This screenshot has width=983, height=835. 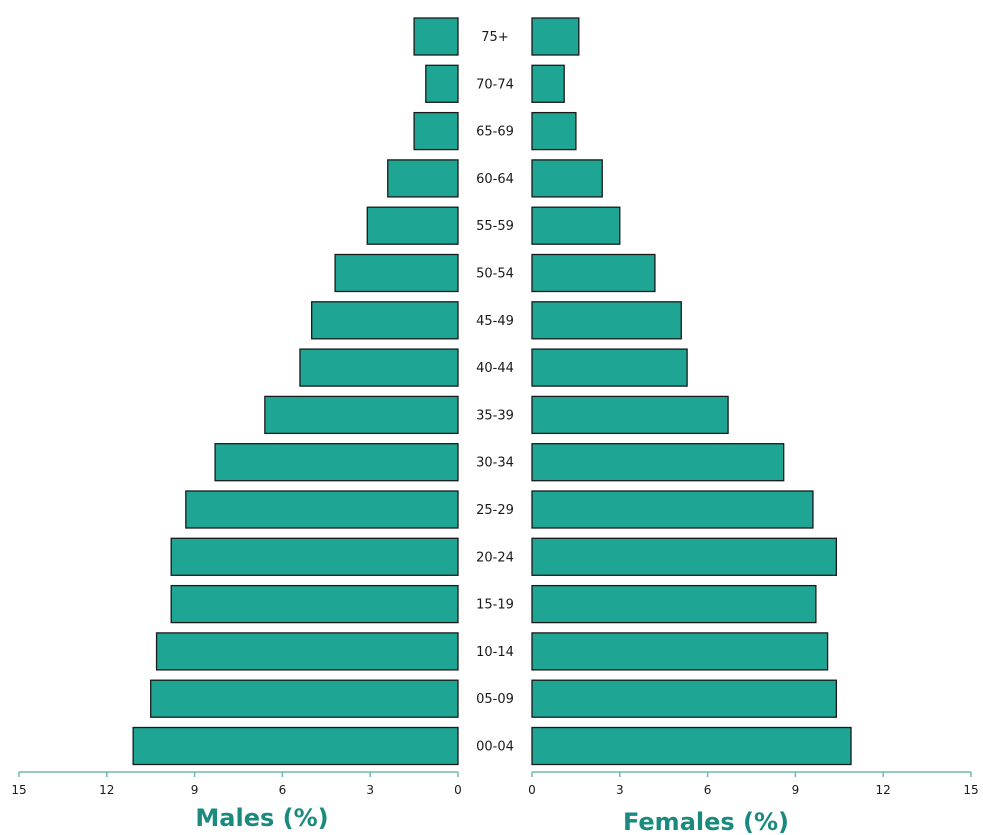 What do you see at coordinates (495, 557) in the screenshot?
I see `age-group-label: 20-24` at bounding box center [495, 557].